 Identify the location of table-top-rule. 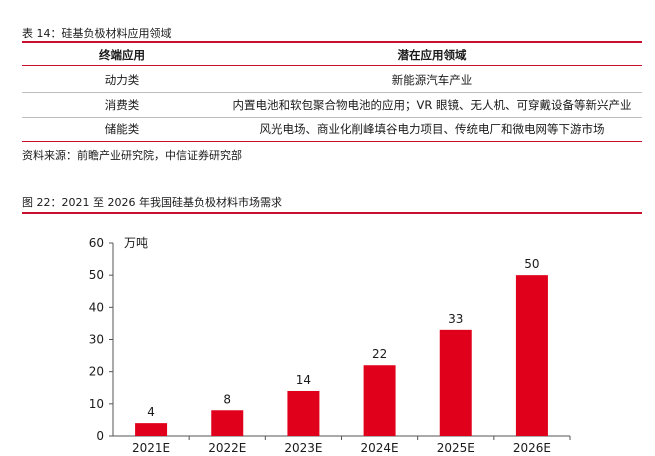
(332, 42).